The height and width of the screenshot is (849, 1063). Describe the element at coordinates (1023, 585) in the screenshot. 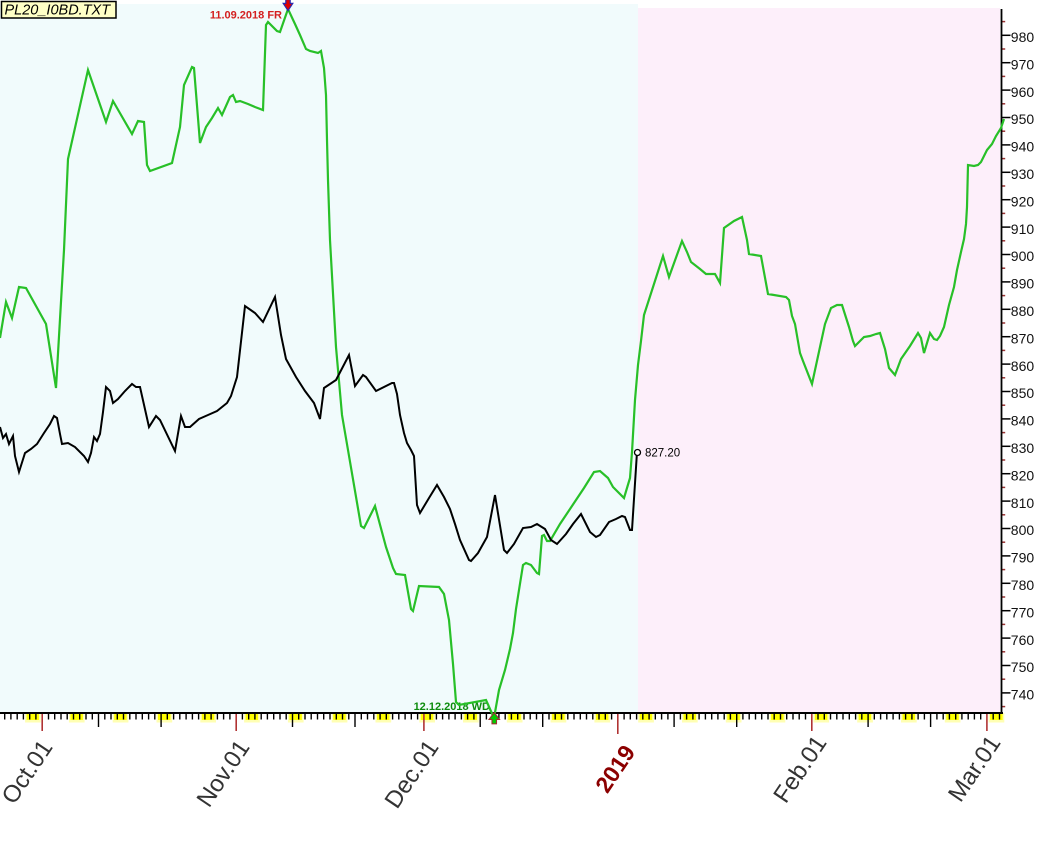

I see `svg-text: 780` at that location.